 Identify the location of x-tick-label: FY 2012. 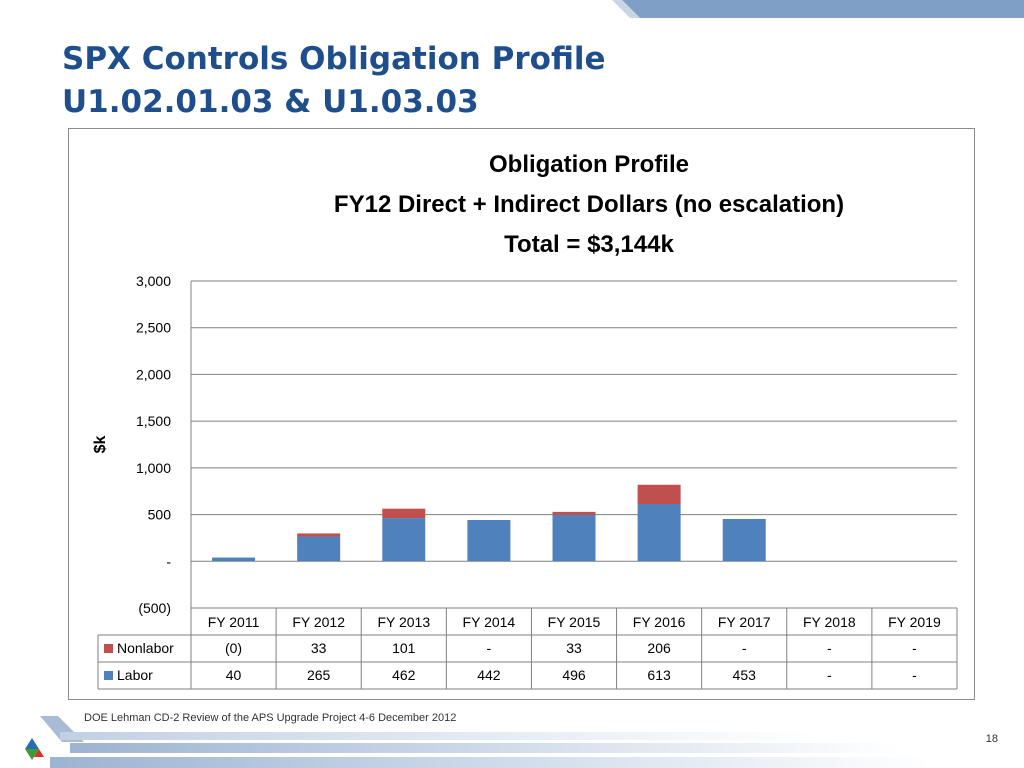
(318, 622).